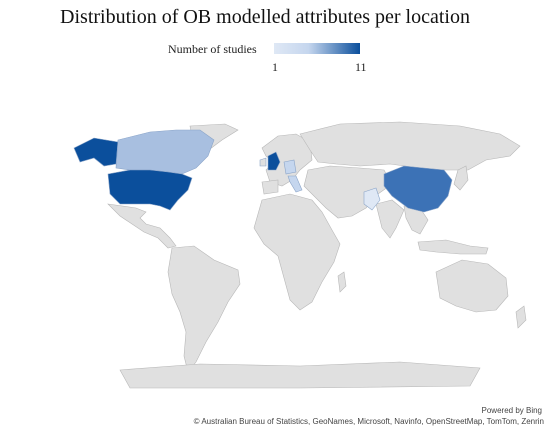 The width and height of the screenshot is (550, 432). What do you see at coordinates (274, 161) in the screenshot?
I see `region-united-kingdom` at bounding box center [274, 161].